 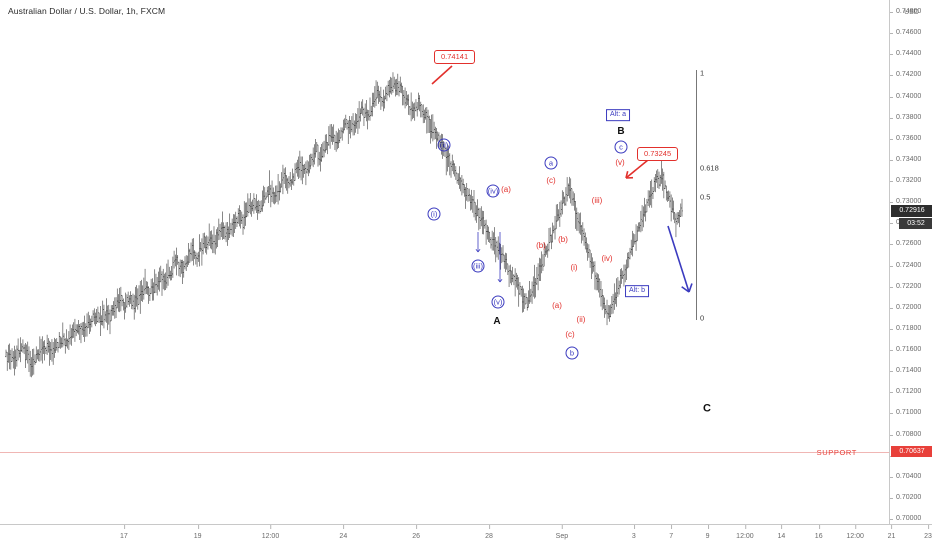 I want to click on wave-label-C: C, so click(x=707, y=408).